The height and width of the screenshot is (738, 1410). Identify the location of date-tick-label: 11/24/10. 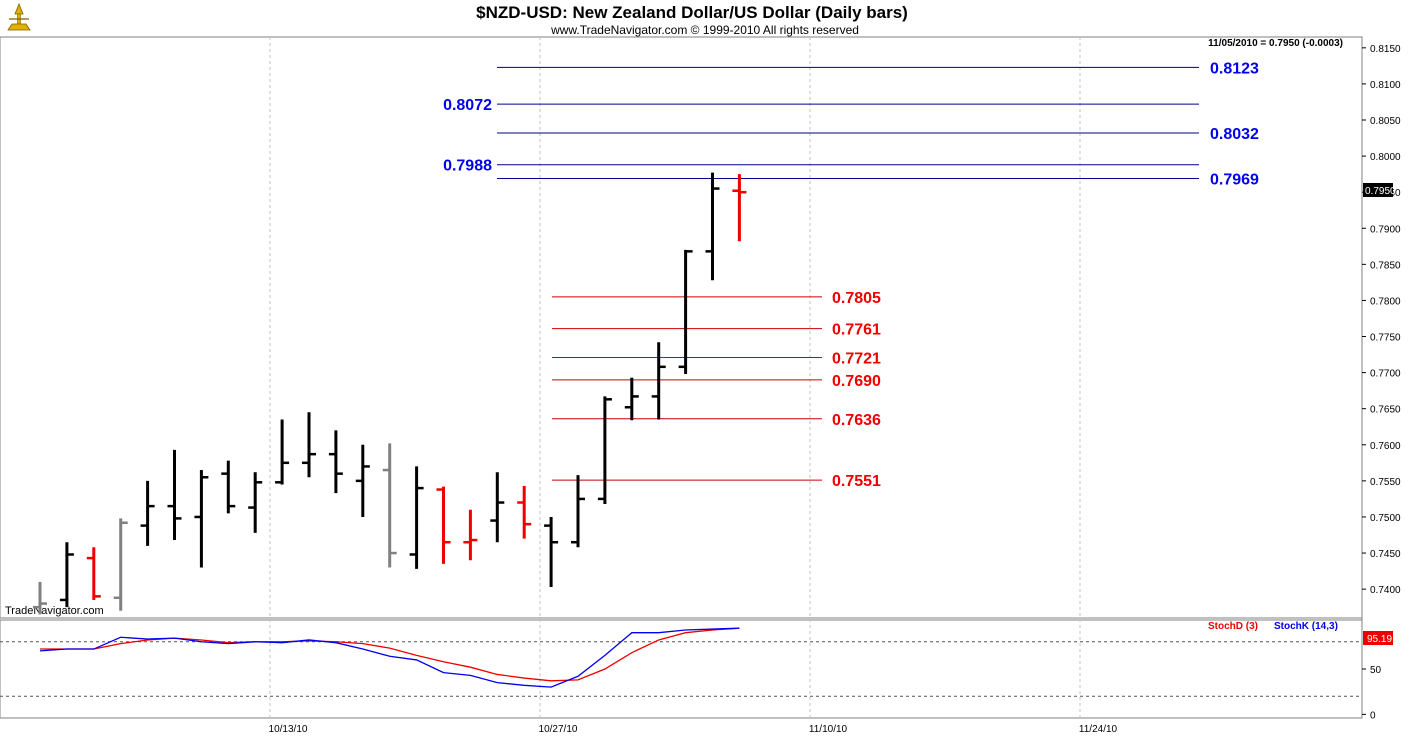
(1098, 729).